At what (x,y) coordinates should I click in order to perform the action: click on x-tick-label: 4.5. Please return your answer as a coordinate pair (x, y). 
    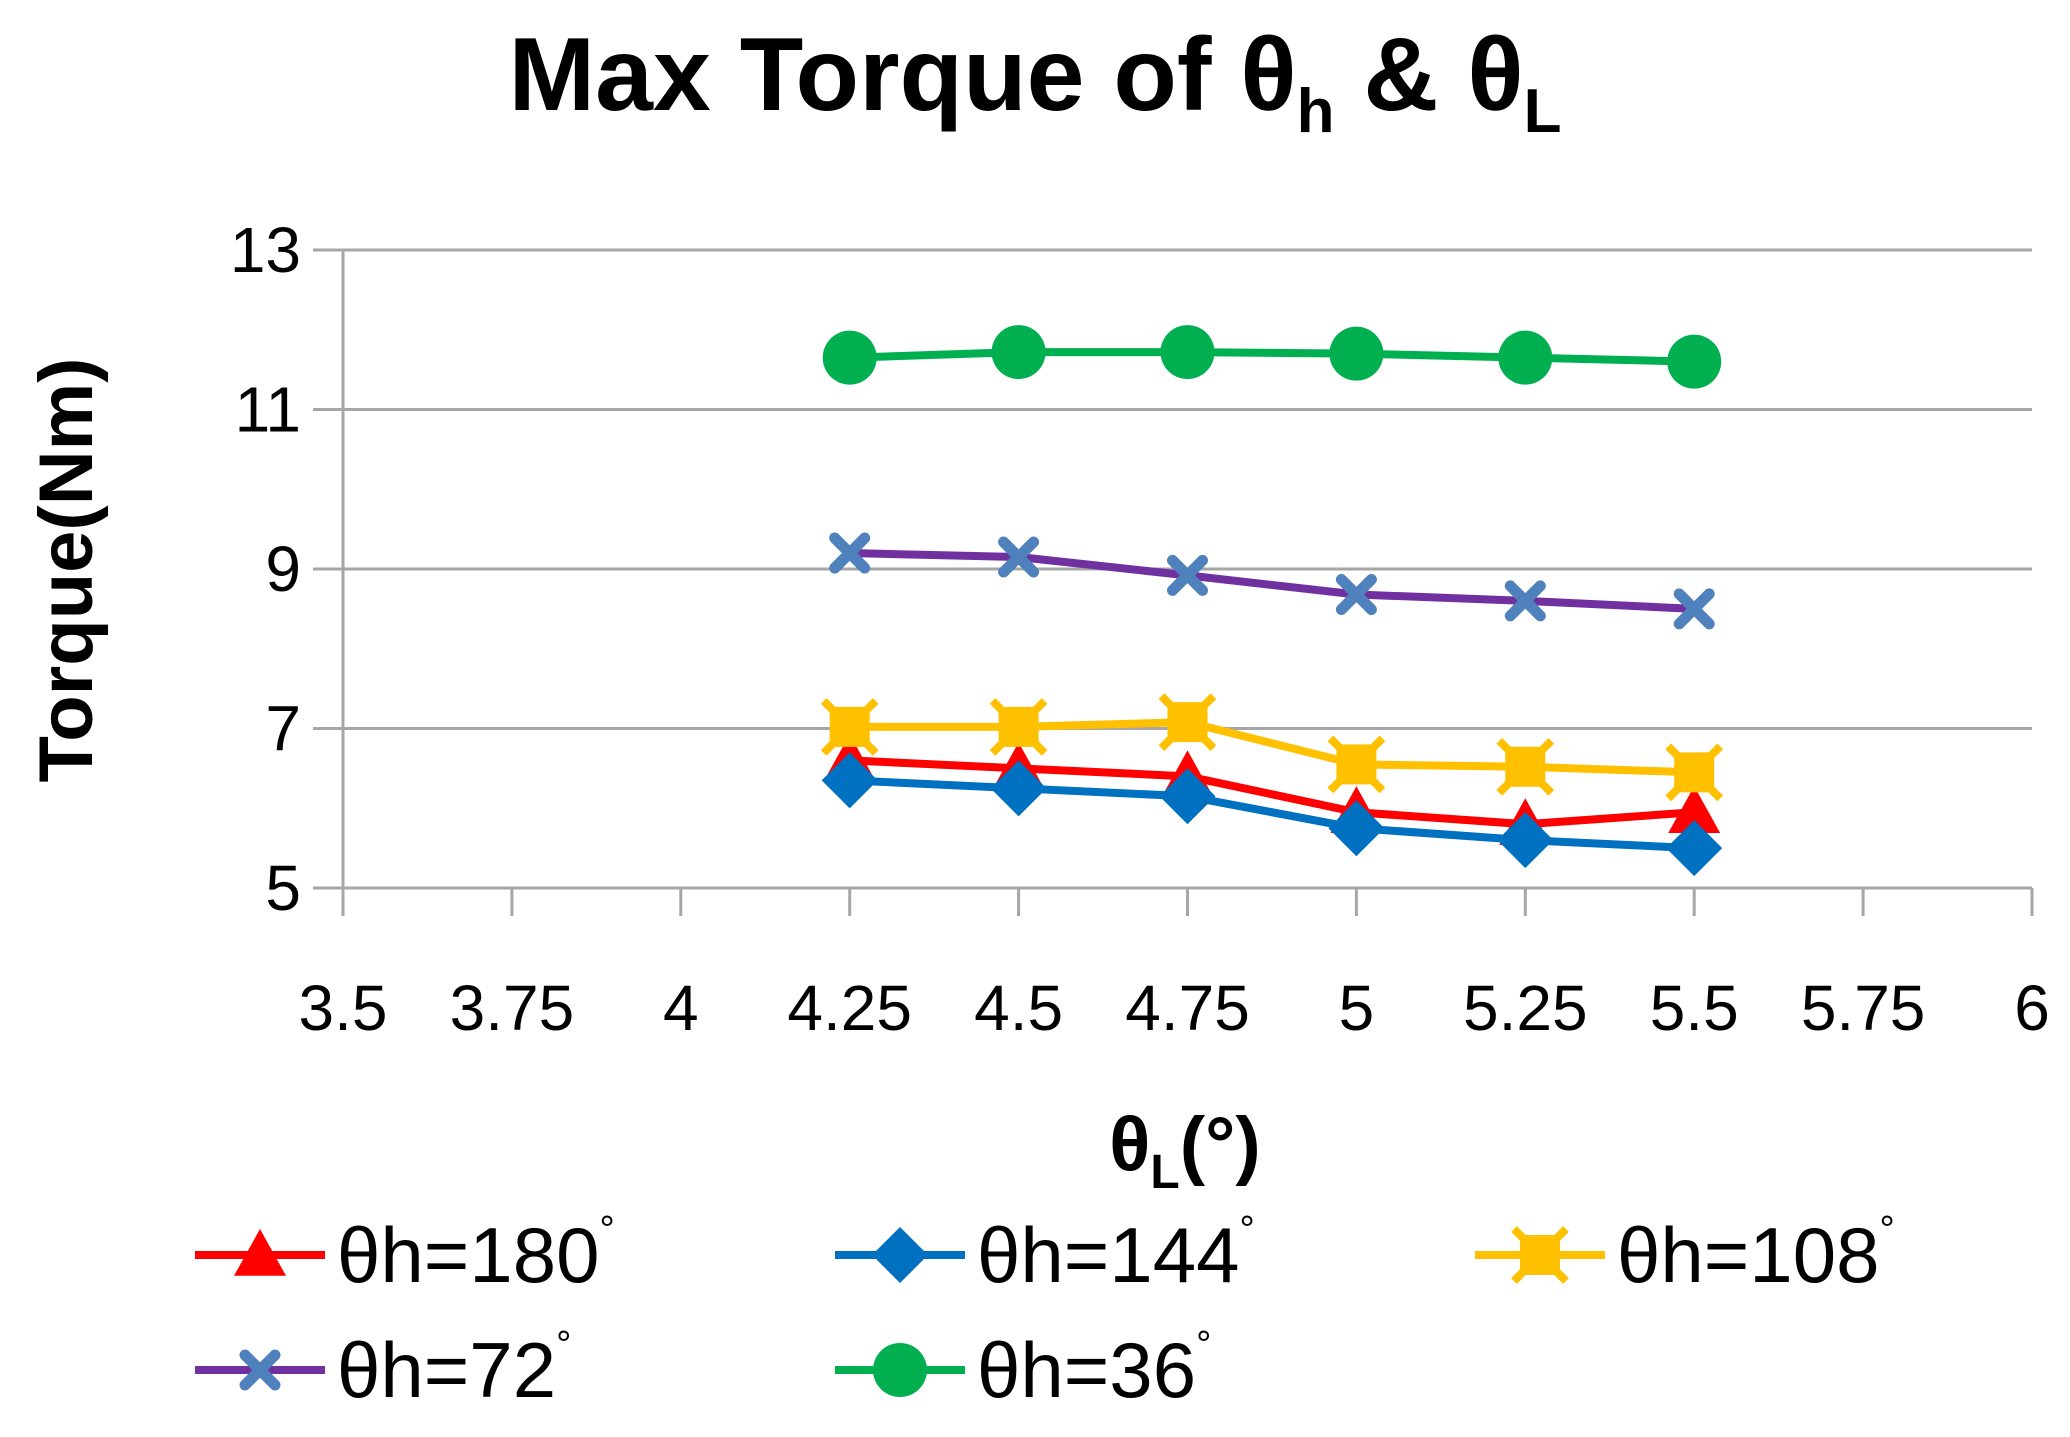
    Looking at the image, I should click on (1018, 1008).